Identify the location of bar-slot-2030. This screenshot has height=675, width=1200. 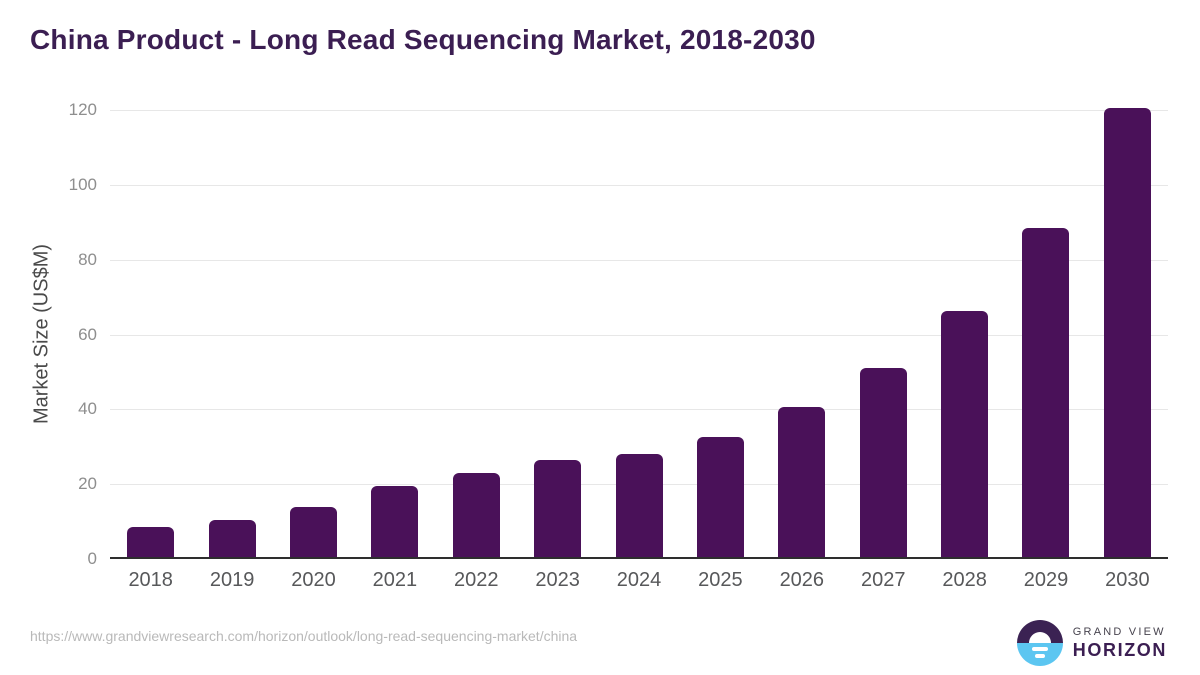
(1127, 332).